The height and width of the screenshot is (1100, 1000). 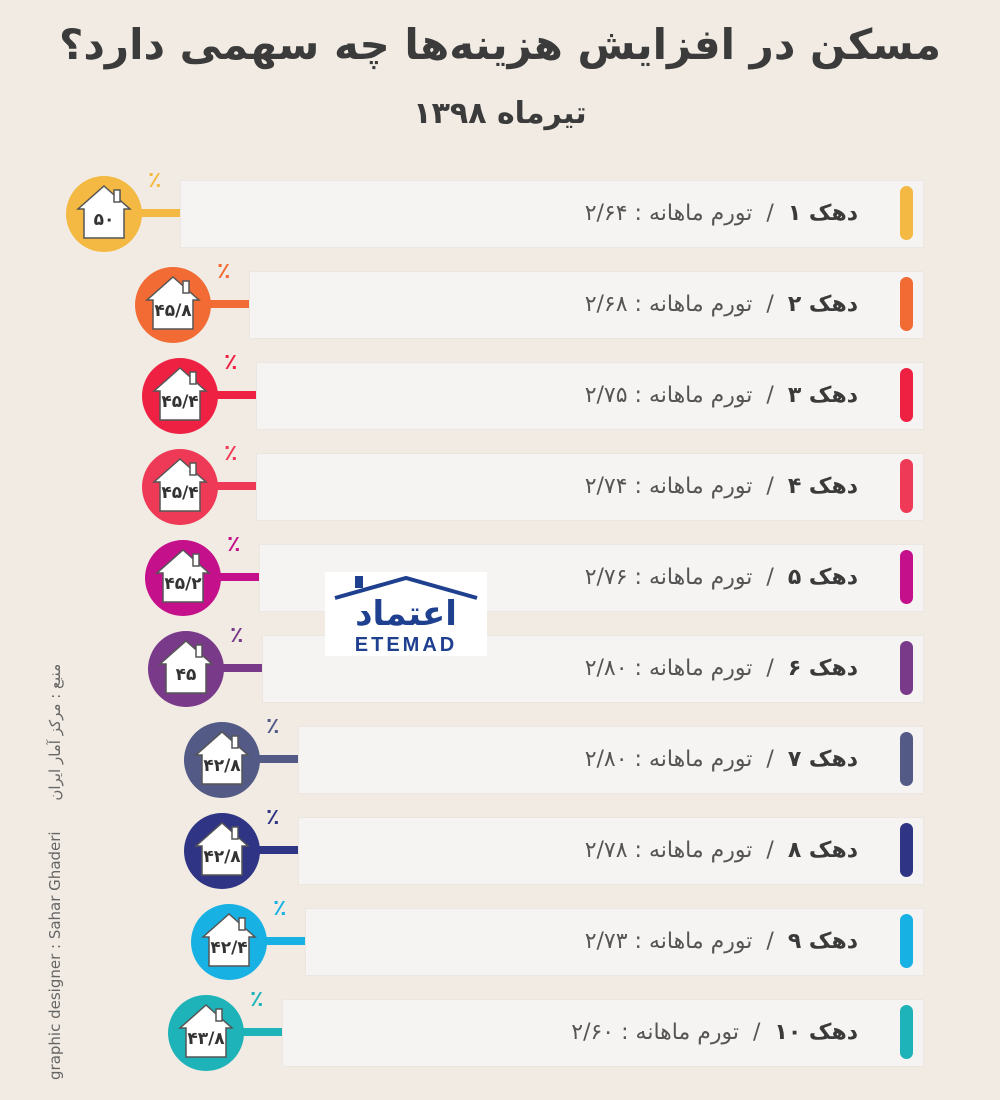 I want to click on inflation-value: ۲/۷۳, so click(x=606, y=941).